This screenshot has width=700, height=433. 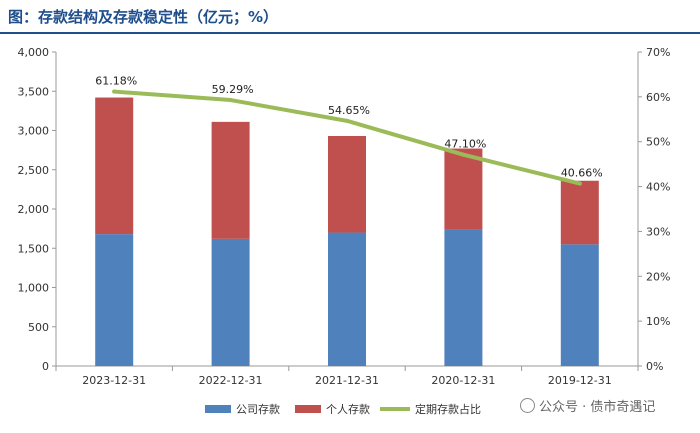 I want to click on y2-tick-label: 30%, so click(x=658, y=231).